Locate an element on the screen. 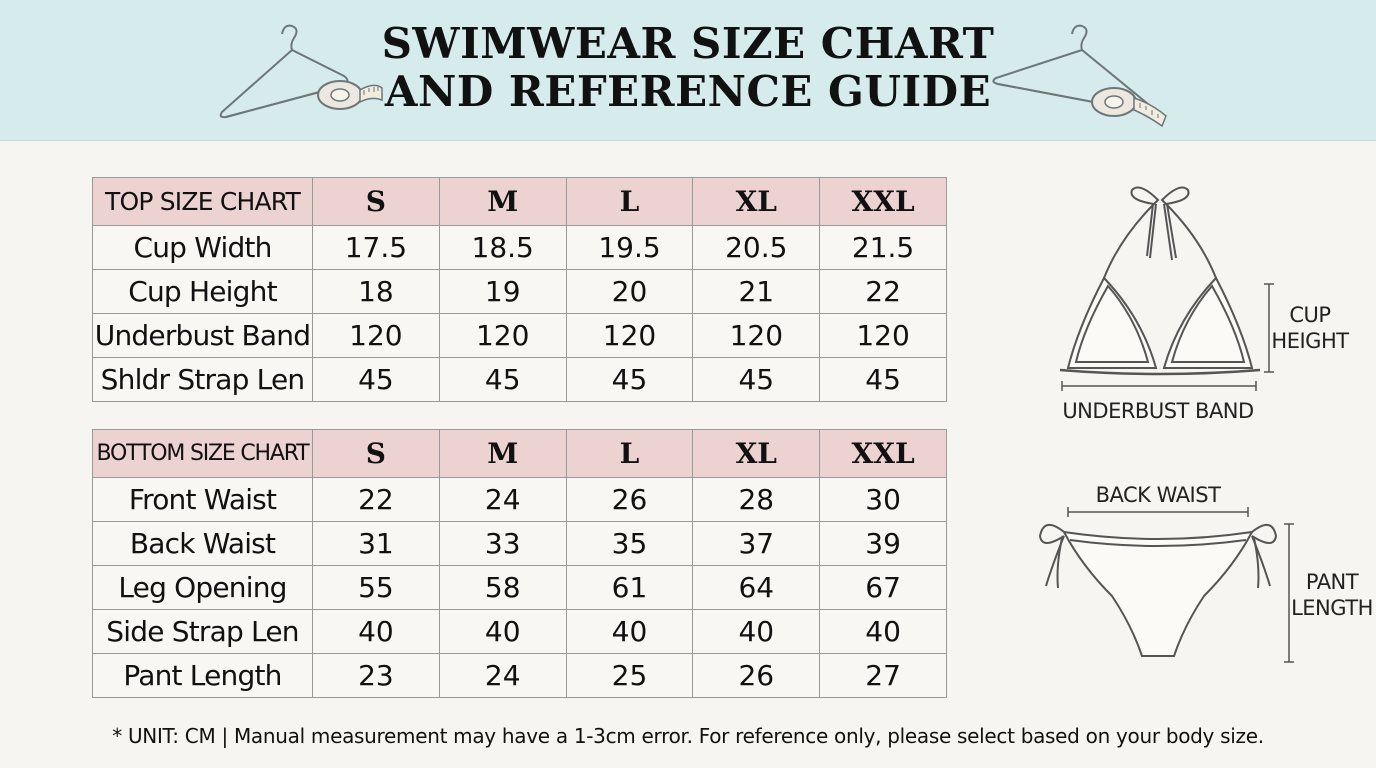 The image size is (1376, 768). table-header-row: BOTTOM SIZE CHART S M L XL XXL is located at coordinates (519, 453).